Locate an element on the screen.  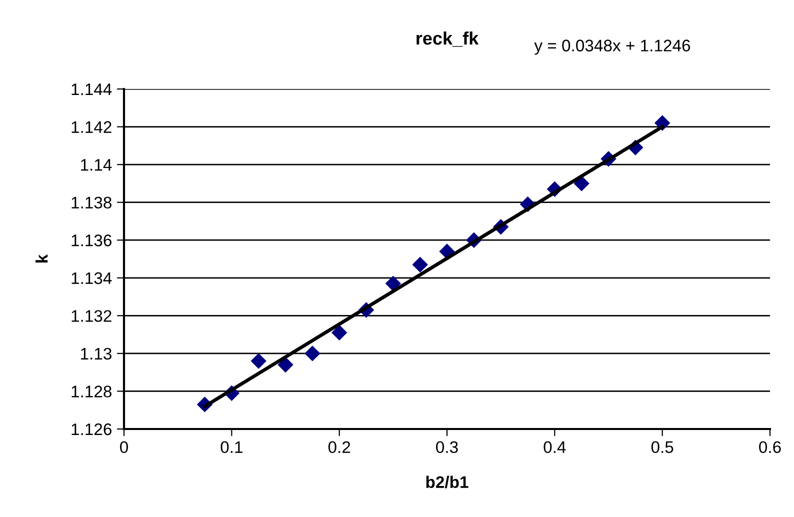
y-tick-label: 1.128 is located at coordinates (92, 392).